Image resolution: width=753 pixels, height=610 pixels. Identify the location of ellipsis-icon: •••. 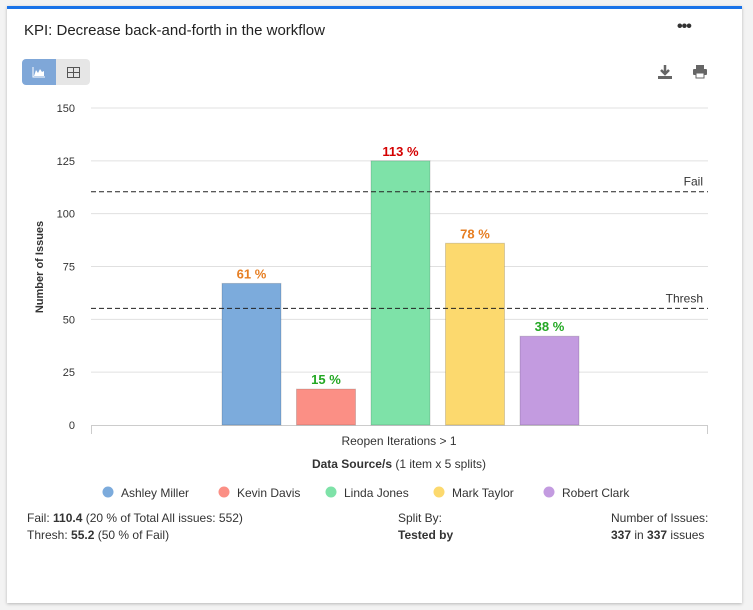
(684, 26).